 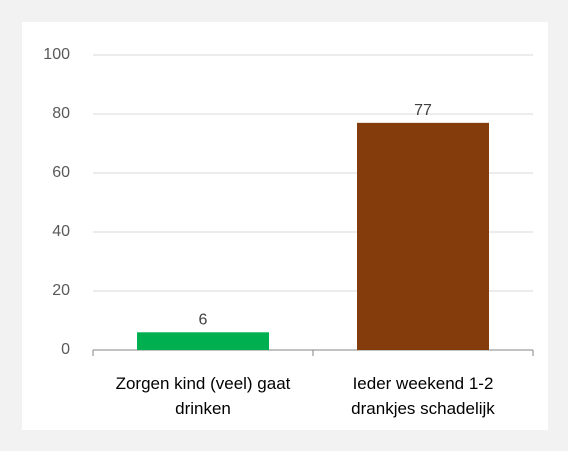 What do you see at coordinates (423, 396) in the screenshot?
I see `x-tick-label: Ieder weekend 1-2 drankjes schadelijk` at bounding box center [423, 396].